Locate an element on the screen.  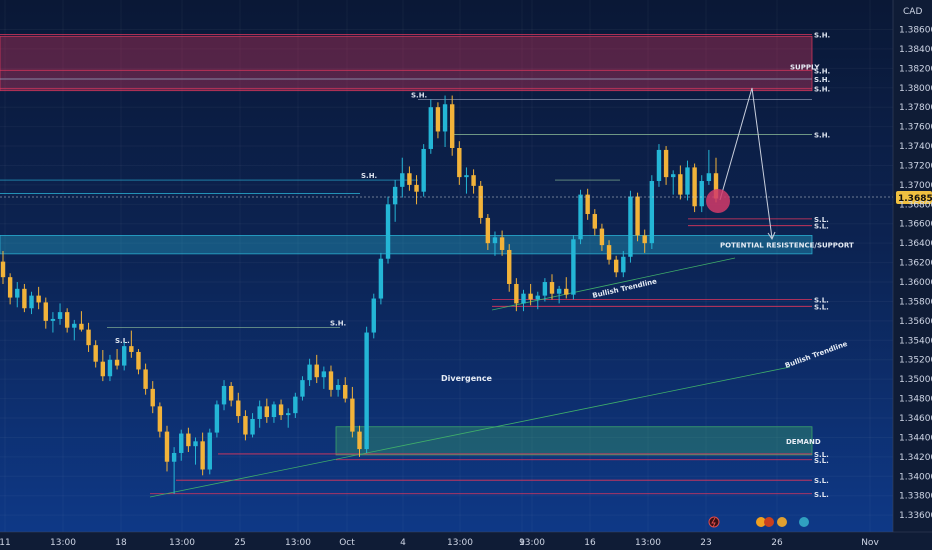
projection-path is located at coordinates (746, 163).